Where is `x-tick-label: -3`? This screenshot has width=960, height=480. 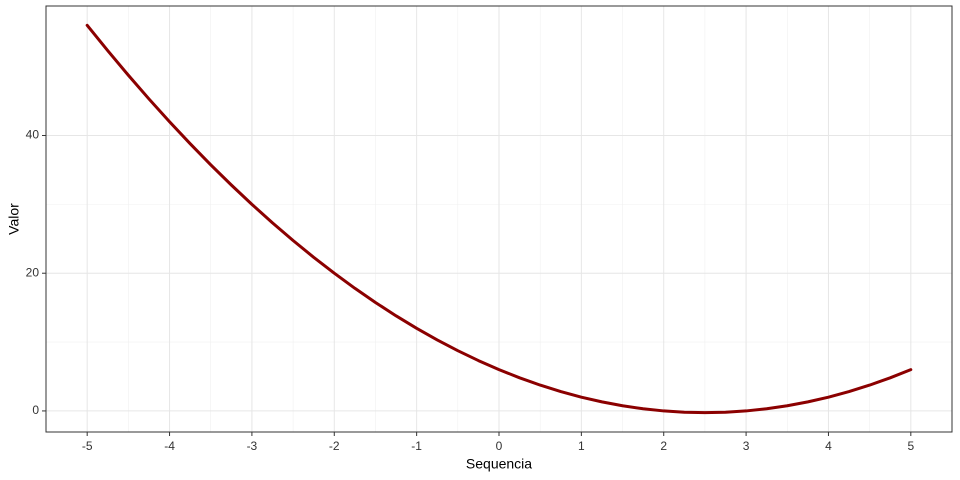 x-tick-label: -3 is located at coordinates (252, 446).